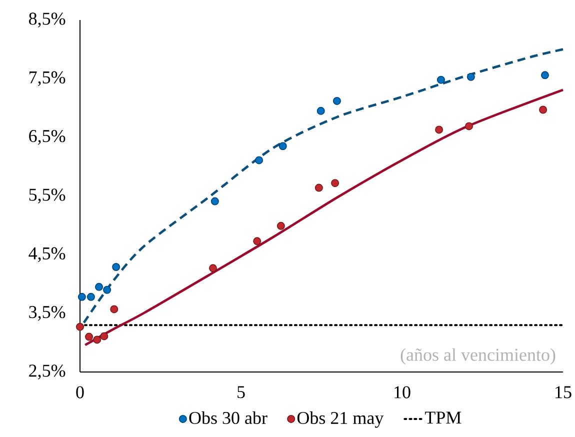  I want to click on y-tick-label: 2,5%, so click(47, 372).